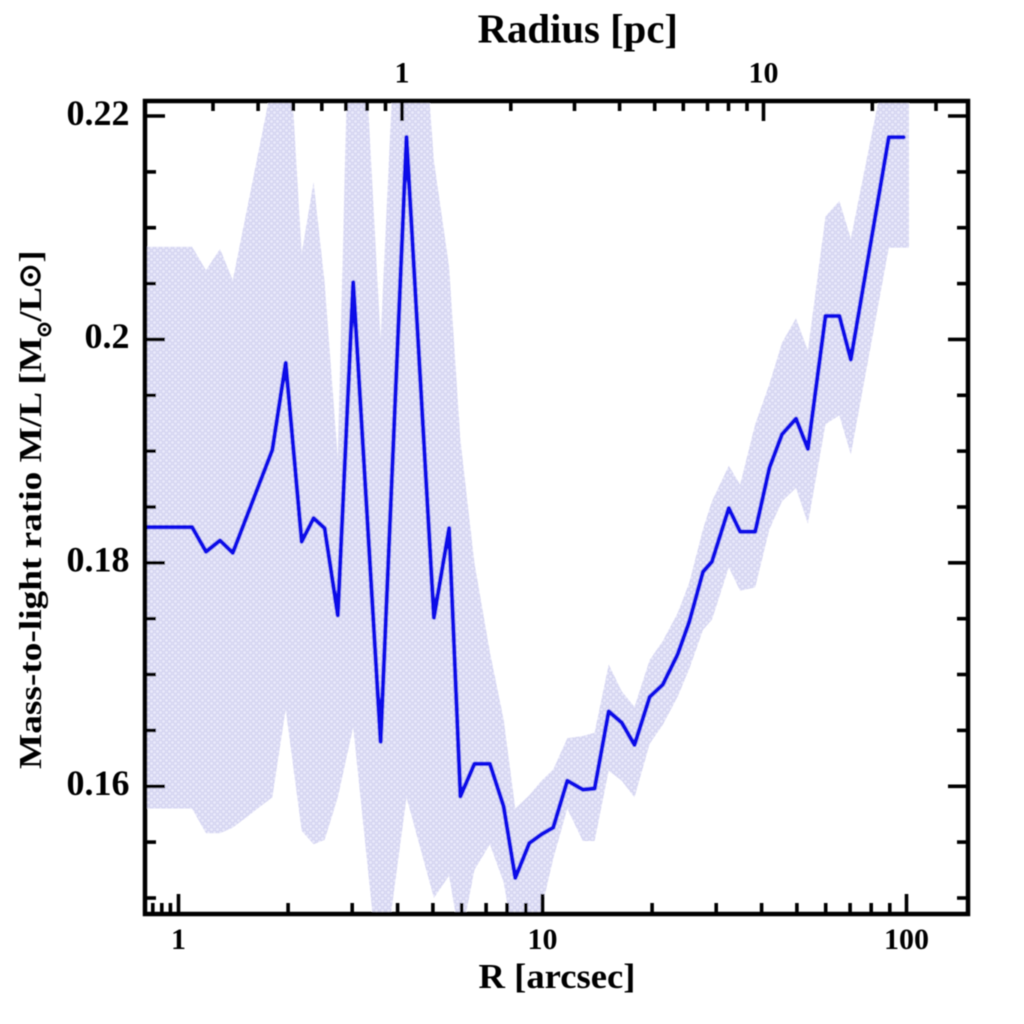  Describe the element at coordinates (98, 113) in the screenshot. I see `svg-text: 0.22` at that location.